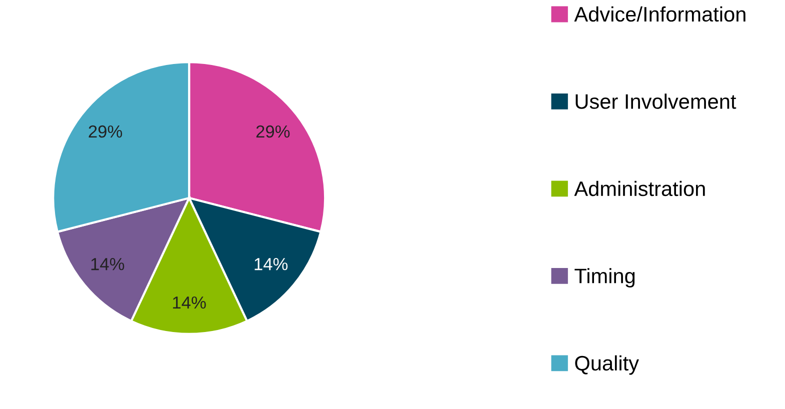 The height and width of the screenshot is (409, 785). I want to click on legend-label: Advice/Information, so click(660, 14).